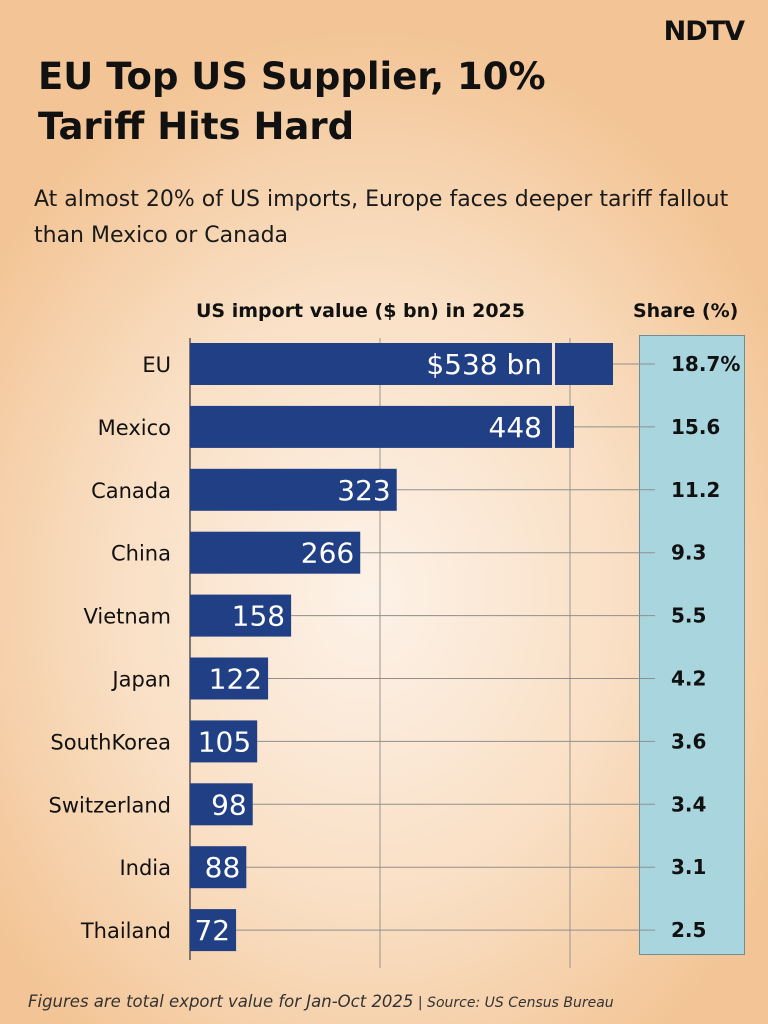 The height and width of the screenshot is (1024, 768). I want to click on plot-axis-title: US import value ($ bn) in 2025, so click(360, 311).